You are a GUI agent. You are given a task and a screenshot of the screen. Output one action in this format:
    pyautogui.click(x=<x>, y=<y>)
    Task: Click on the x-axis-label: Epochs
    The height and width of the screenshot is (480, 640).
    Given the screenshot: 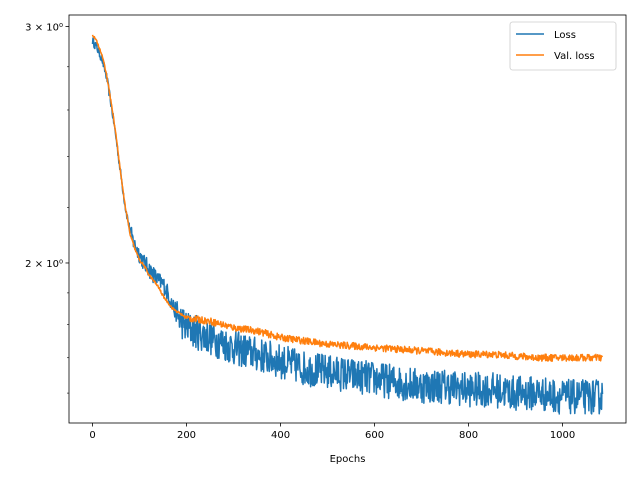 What is the action you would take?
    pyautogui.click(x=348, y=459)
    